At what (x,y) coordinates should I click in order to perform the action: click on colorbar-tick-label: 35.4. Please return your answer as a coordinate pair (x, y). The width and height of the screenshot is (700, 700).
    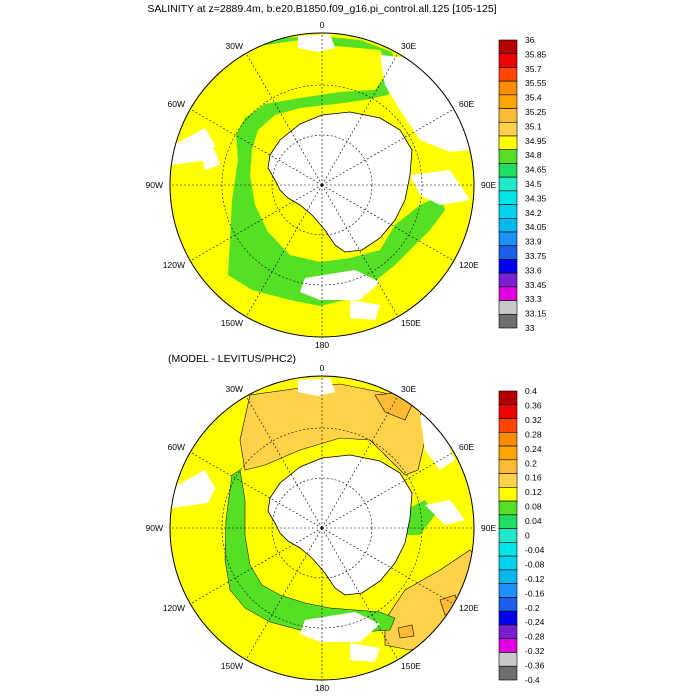
    Looking at the image, I should click on (533, 98).